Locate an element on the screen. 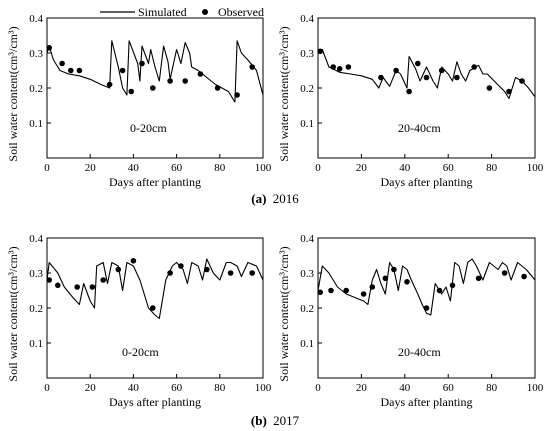 The image size is (550, 431). y-tick-label: 0.2 is located at coordinates (307, 309).